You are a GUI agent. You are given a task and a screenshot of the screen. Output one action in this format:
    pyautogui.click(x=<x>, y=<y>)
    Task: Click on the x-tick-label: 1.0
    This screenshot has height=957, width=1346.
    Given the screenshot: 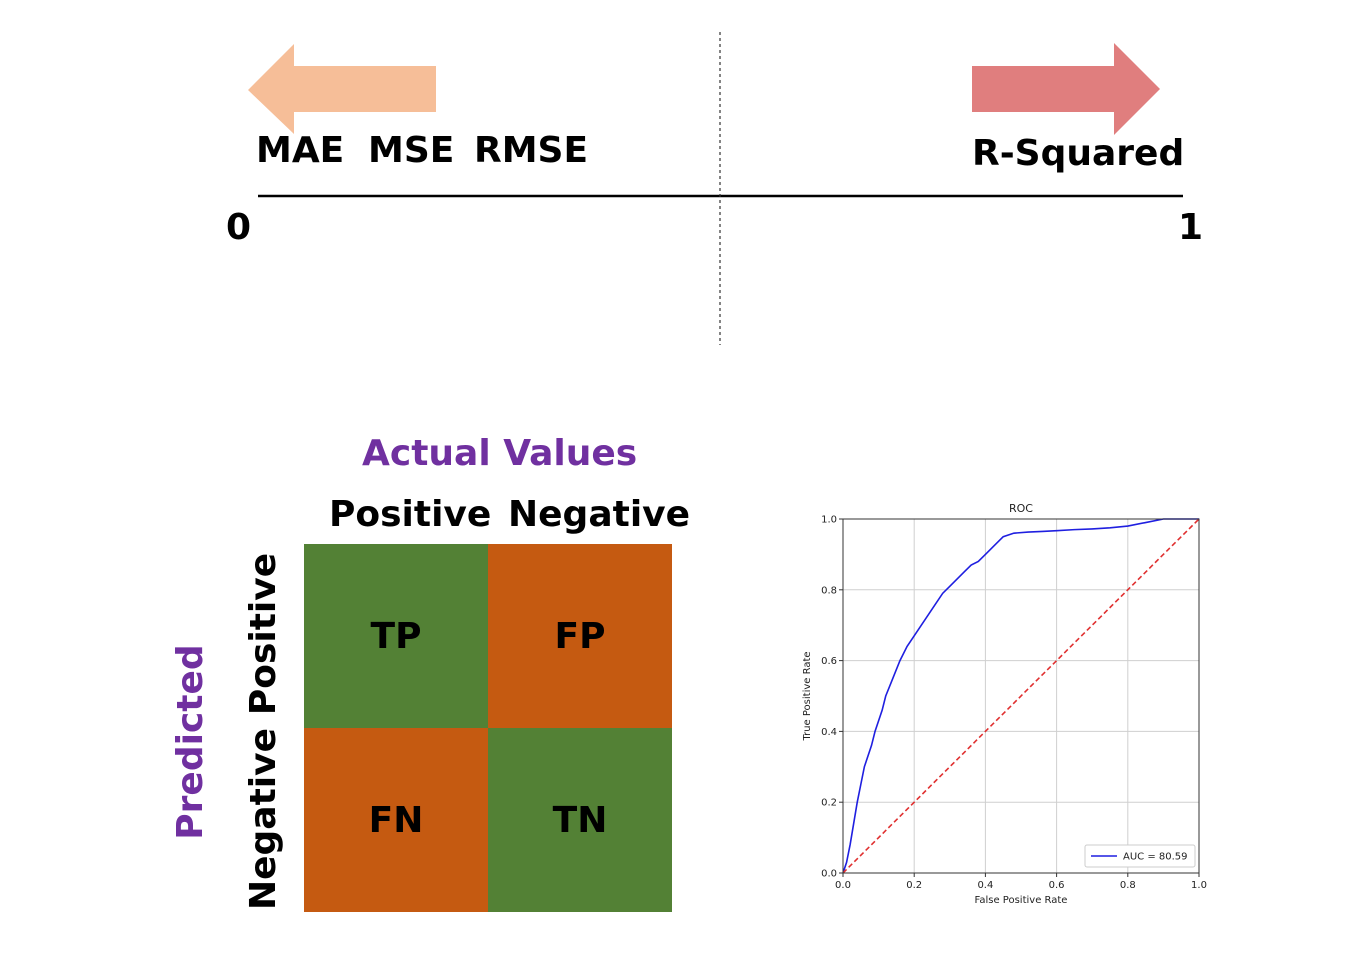 What is the action you would take?
    pyautogui.click(x=1199, y=885)
    